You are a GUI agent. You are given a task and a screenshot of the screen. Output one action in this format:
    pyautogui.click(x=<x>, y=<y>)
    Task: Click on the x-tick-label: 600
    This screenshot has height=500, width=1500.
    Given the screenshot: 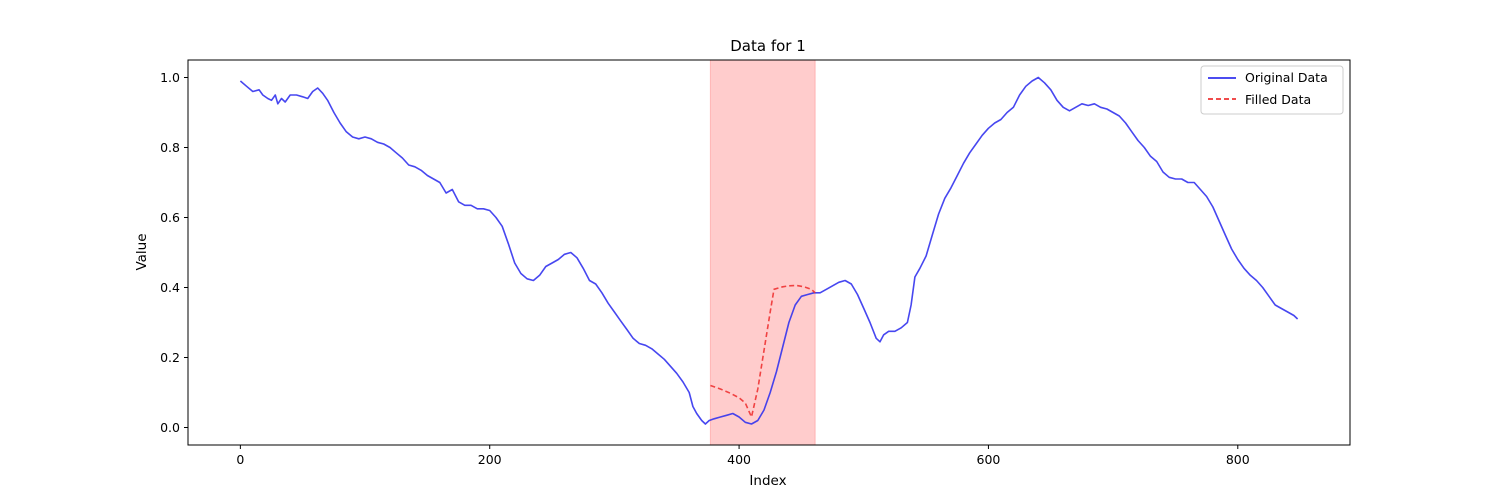 What is the action you would take?
    pyautogui.click(x=989, y=459)
    